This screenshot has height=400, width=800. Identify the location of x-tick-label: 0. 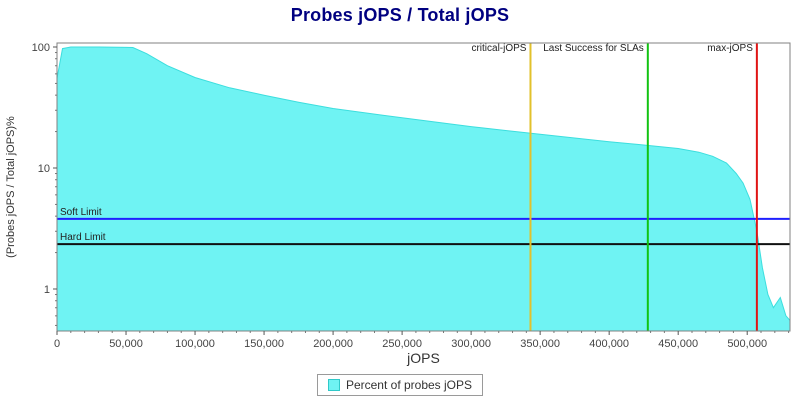
(57, 344).